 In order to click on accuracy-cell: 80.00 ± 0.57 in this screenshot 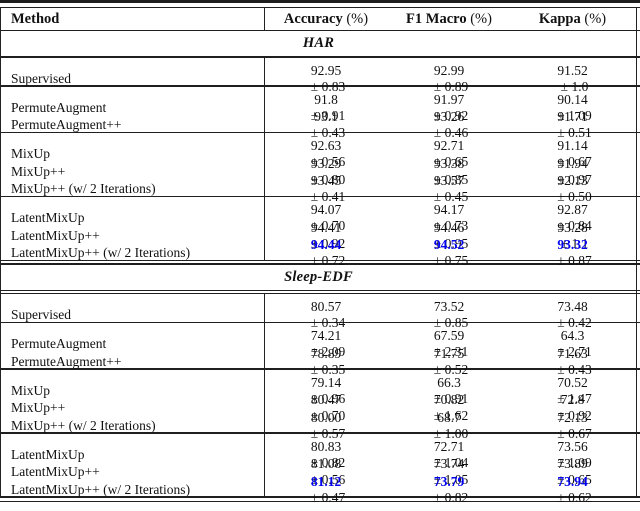, I will do `click(326, 426)`.